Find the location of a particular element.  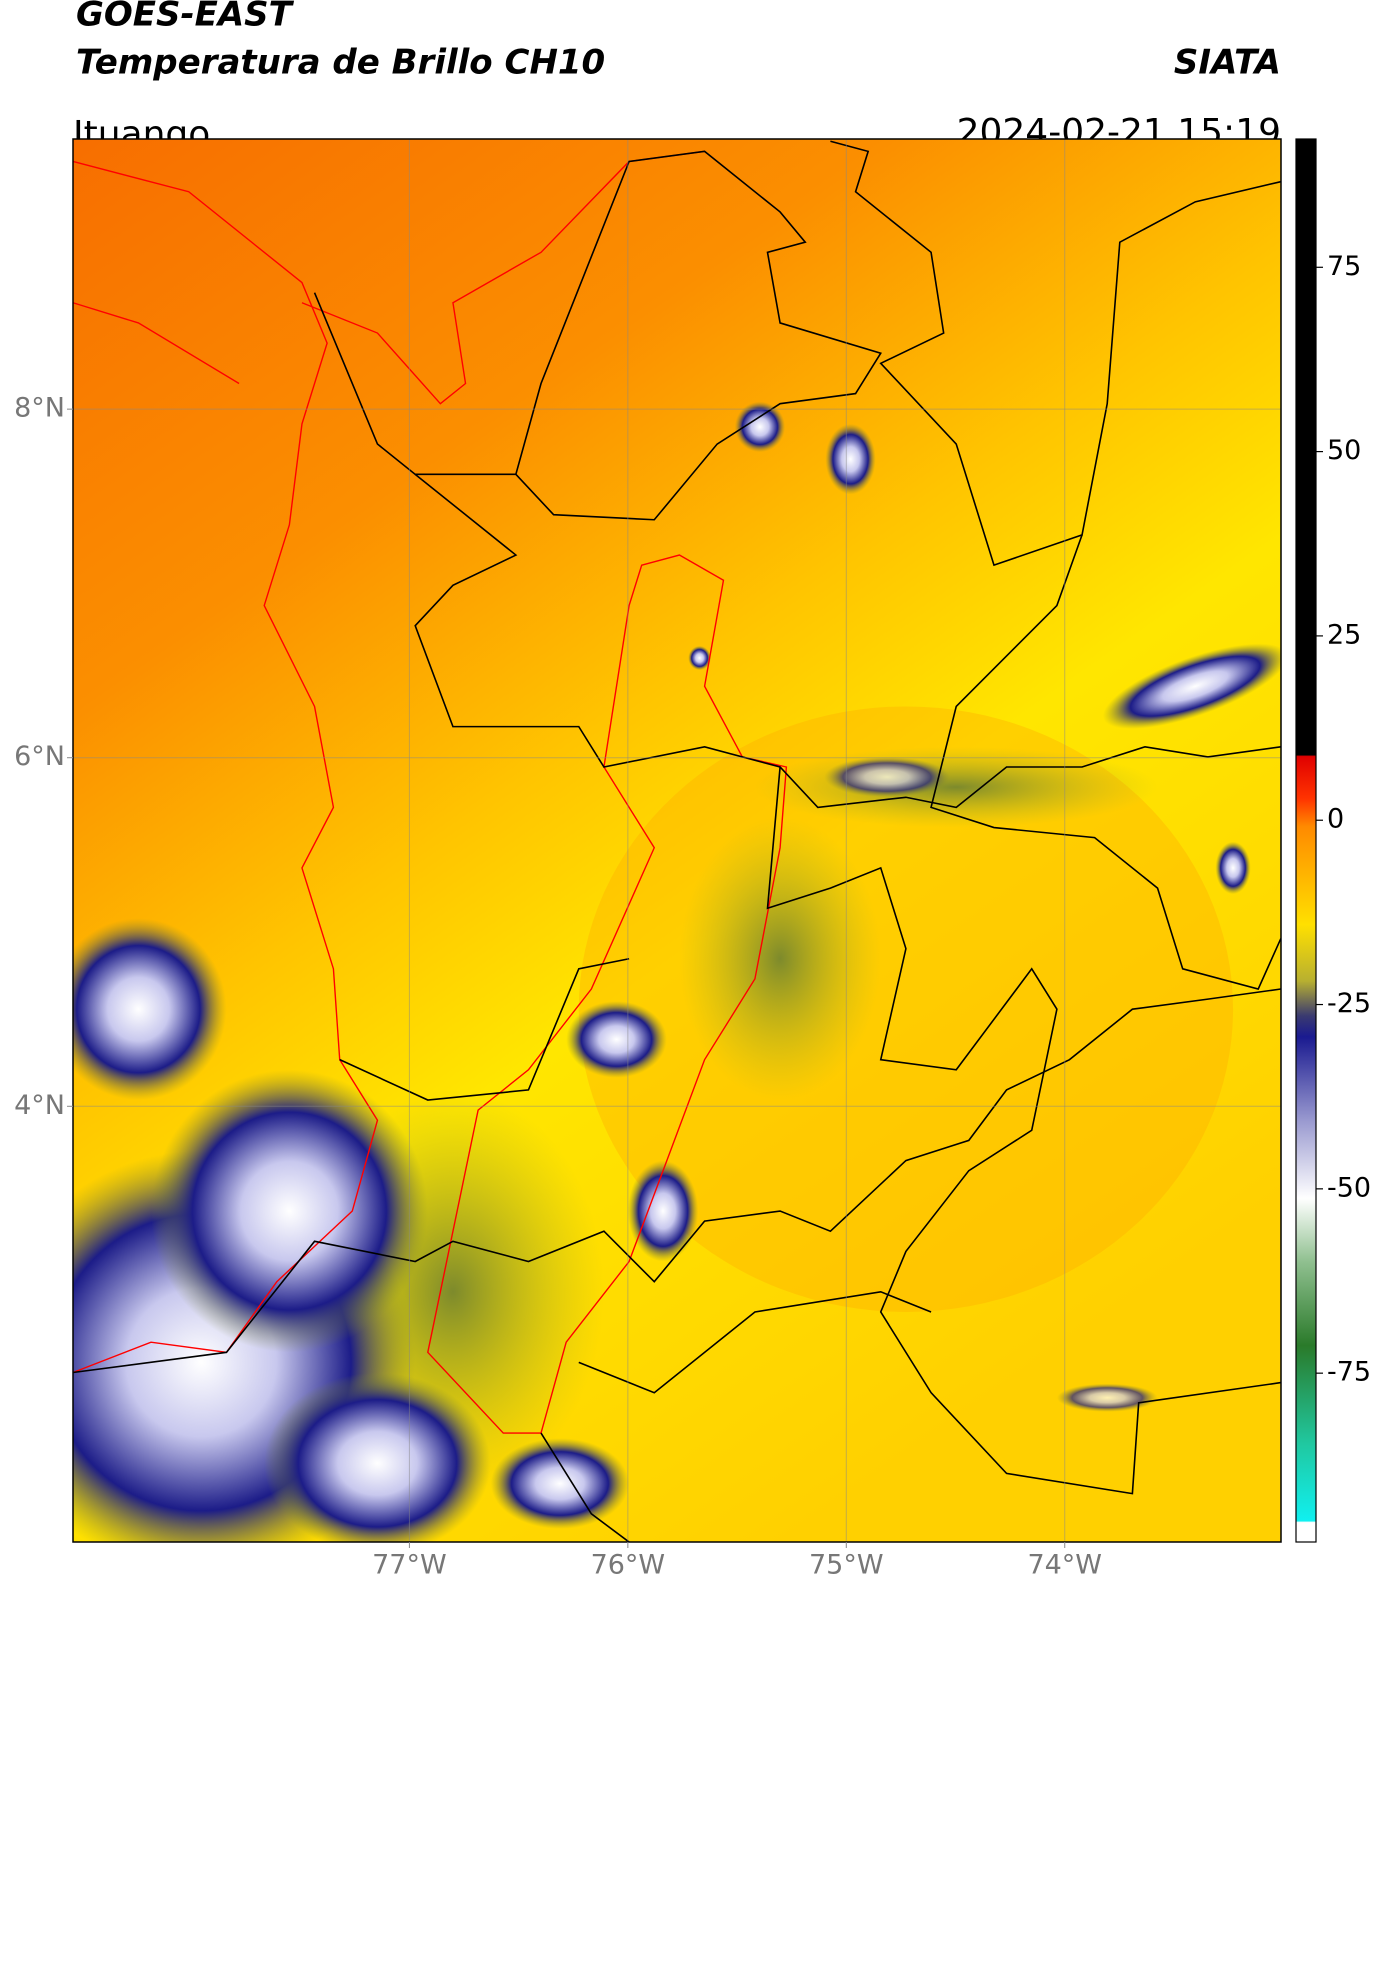

colorbar-tick-label: -50 is located at coordinates (1349, 1187).